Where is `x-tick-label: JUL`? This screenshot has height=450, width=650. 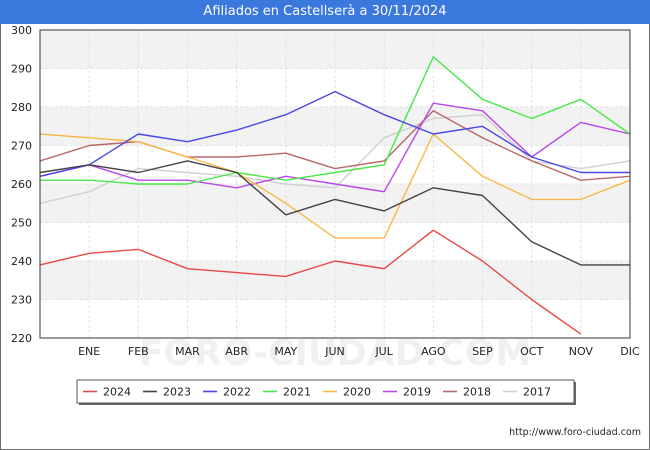
x-tick-label: JUL is located at coordinates (383, 351).